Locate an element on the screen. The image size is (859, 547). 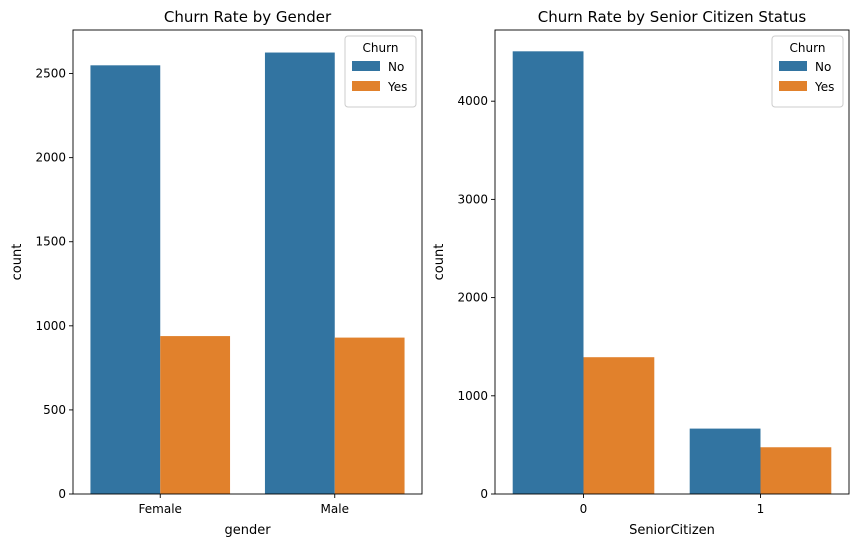
x-axis-label: SeniorCitizen is located at coordinates (672, 530).